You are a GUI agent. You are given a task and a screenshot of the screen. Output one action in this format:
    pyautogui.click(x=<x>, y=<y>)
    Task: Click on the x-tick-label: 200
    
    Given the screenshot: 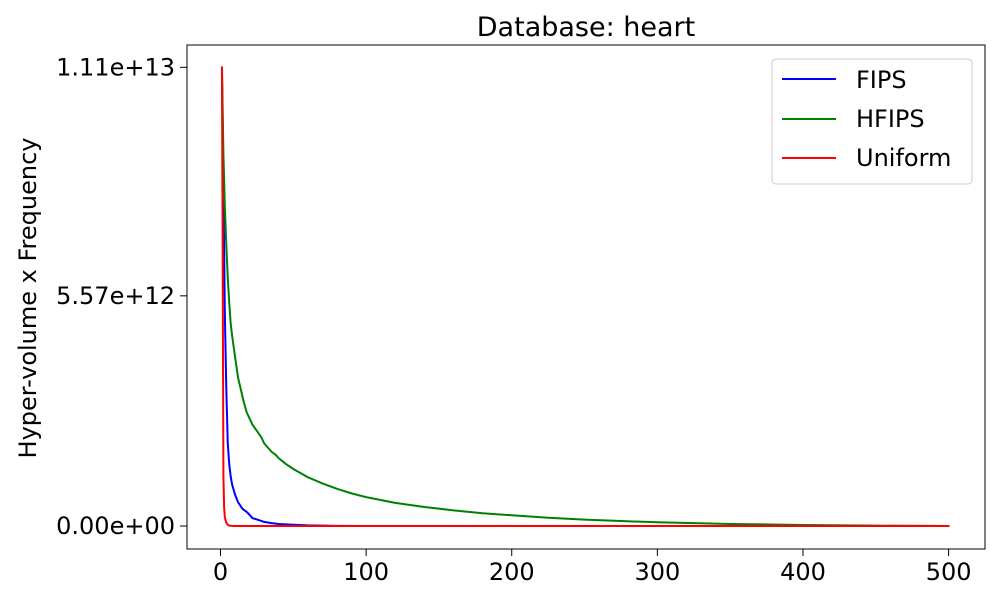 What is the action you would take?
    pyautogui.click(x=512, y=572)
    